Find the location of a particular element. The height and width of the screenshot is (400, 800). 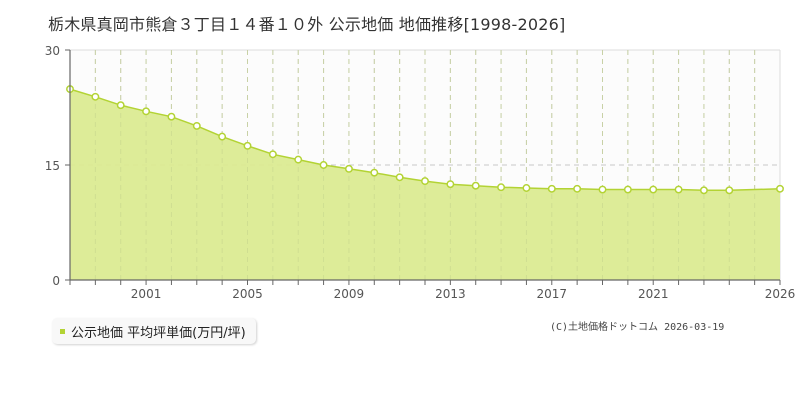

x-axis-labels: 2001 2005 2009 2013 2017 2021 2026 is located at coordinates (463, 294).